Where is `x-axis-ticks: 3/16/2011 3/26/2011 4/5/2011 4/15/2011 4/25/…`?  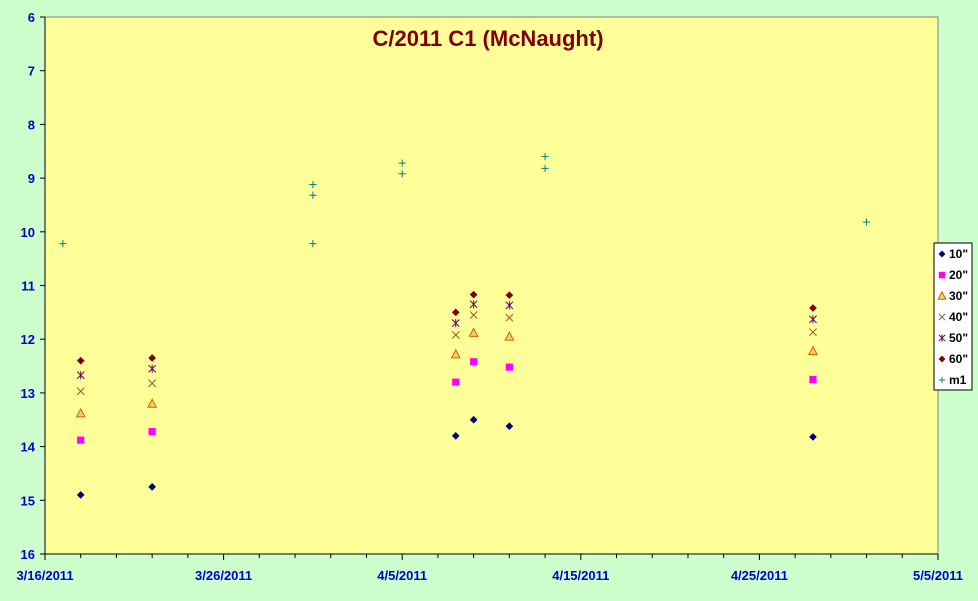 x-axis-ticks: 3/16/2011 3/26/2011 4/5/2011 4/15/2011 4/25/… is located at coordinates (489, 568).